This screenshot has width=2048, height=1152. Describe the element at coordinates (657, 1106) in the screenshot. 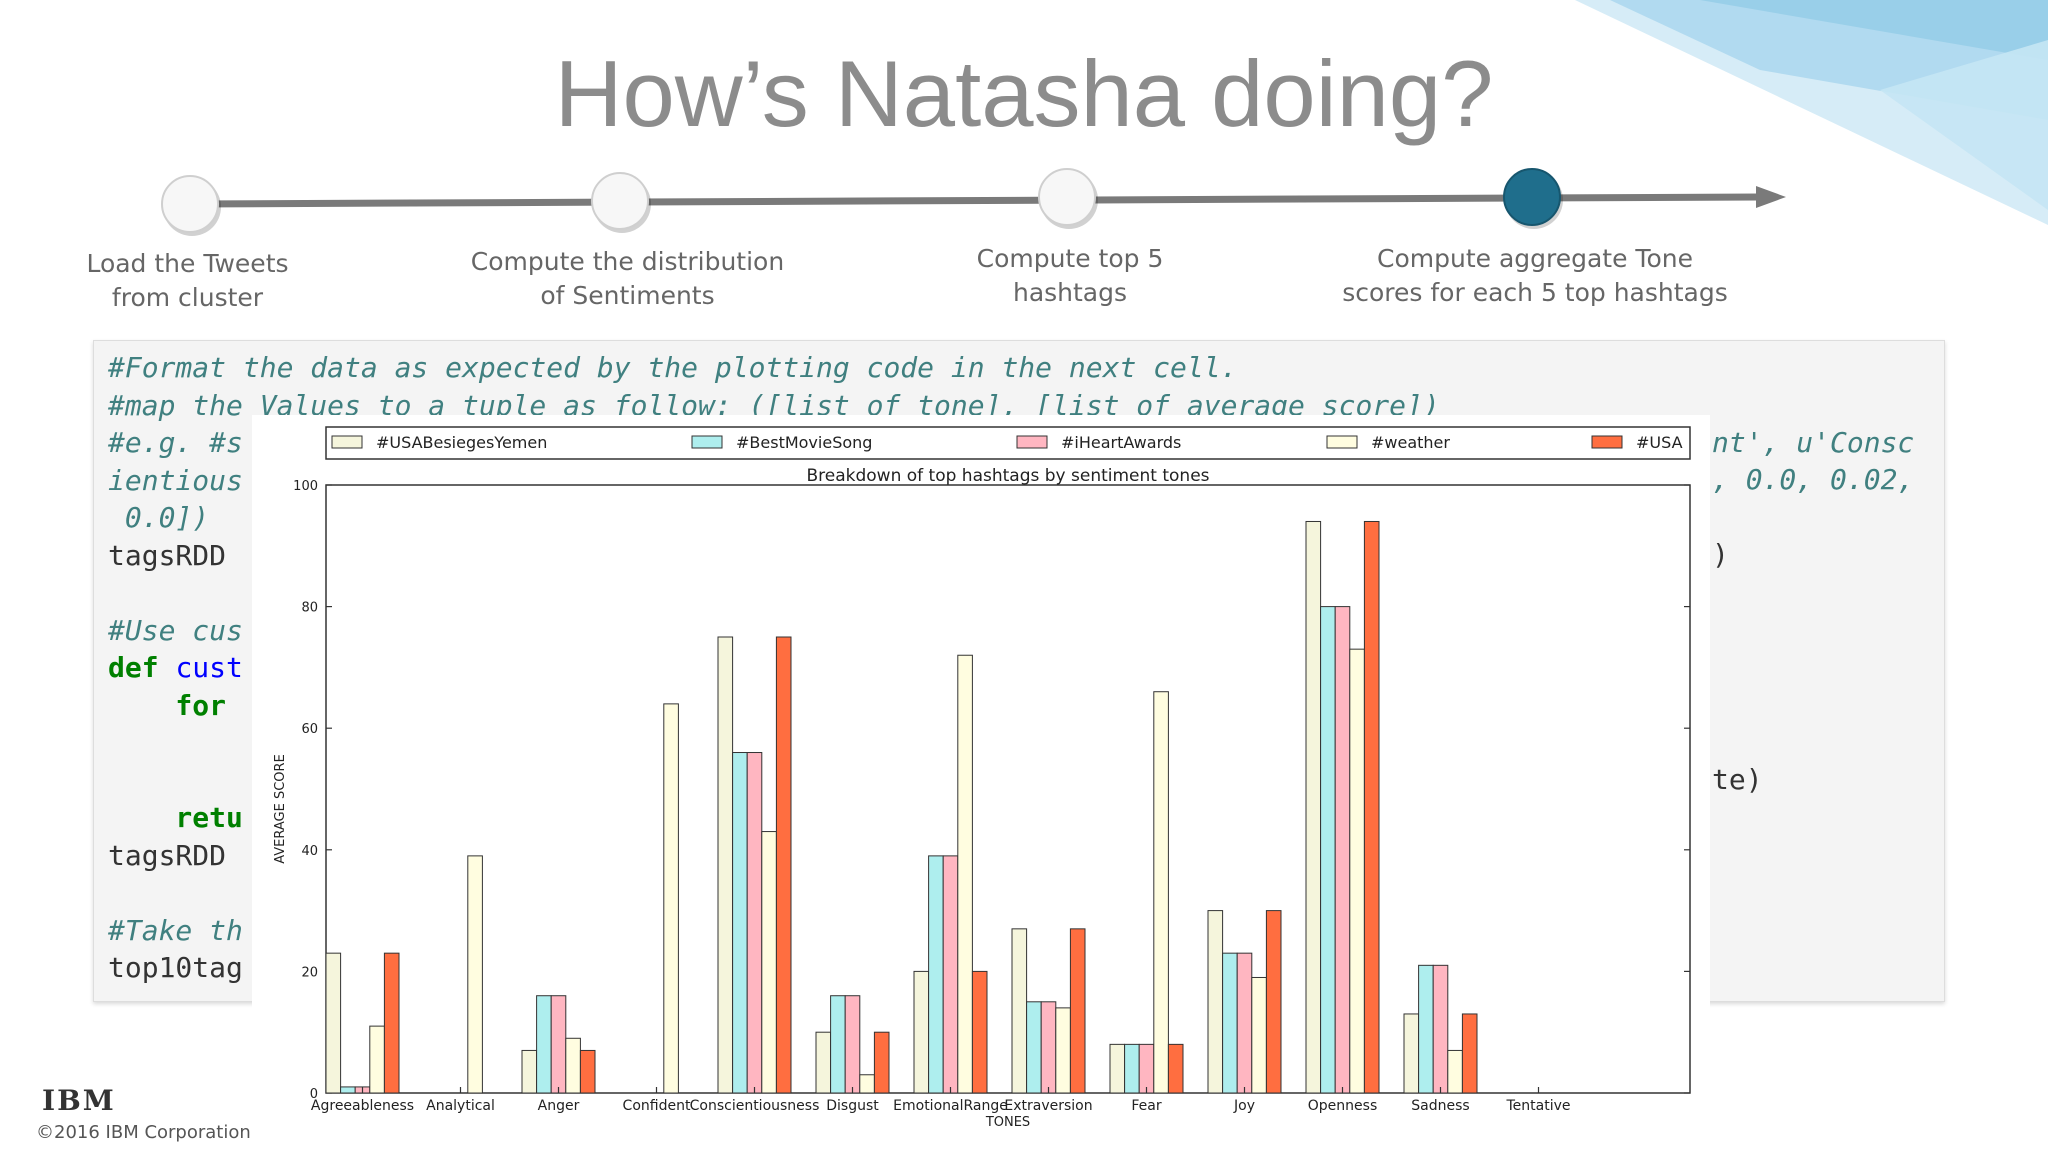

I see `x-tick-label: Confident` at that location.